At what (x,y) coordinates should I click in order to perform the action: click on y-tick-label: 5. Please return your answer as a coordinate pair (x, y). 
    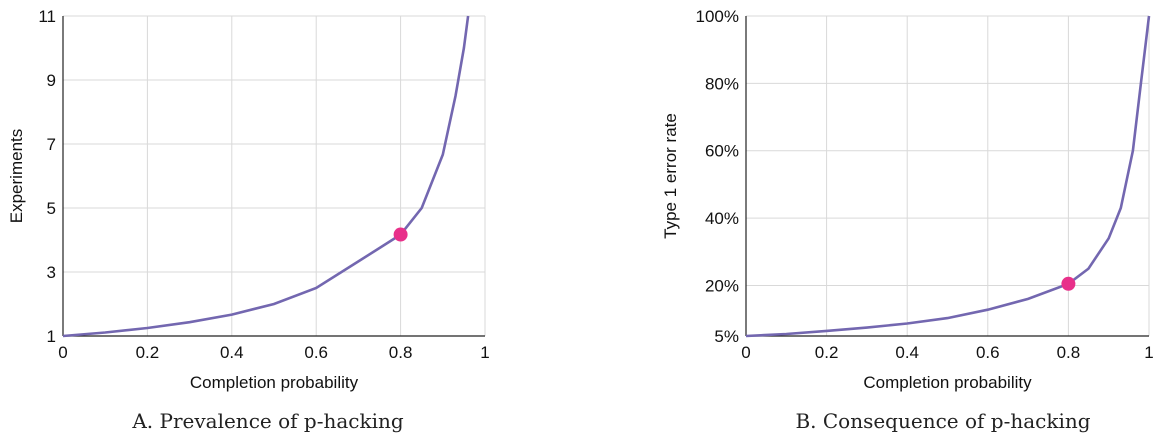
    Looking at the image, I should click on (51, 208).